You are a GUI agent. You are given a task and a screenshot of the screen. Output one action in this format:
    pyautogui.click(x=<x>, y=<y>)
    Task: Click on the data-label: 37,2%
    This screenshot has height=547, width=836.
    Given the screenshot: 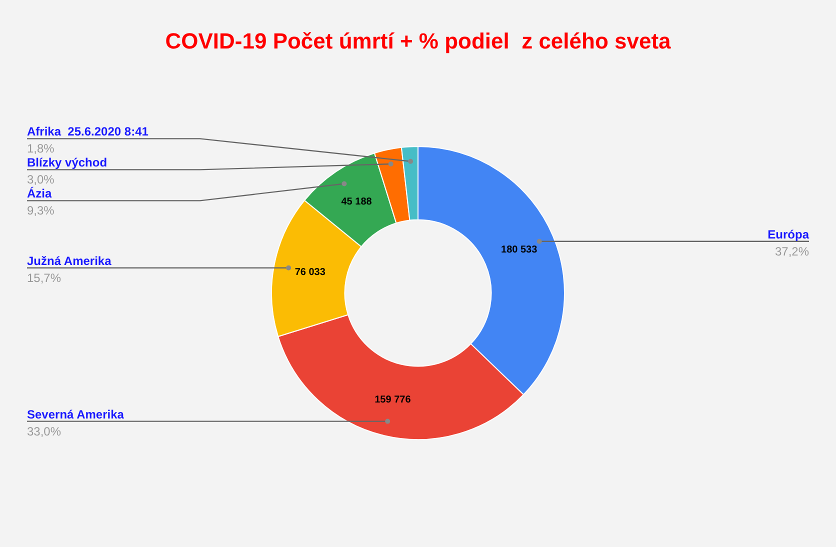 What is the action you would take?
    pyautogui.click(x=792, y=251)
    